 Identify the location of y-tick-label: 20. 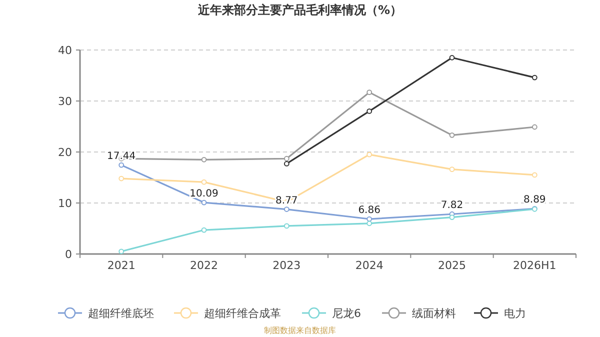
(65, 152).